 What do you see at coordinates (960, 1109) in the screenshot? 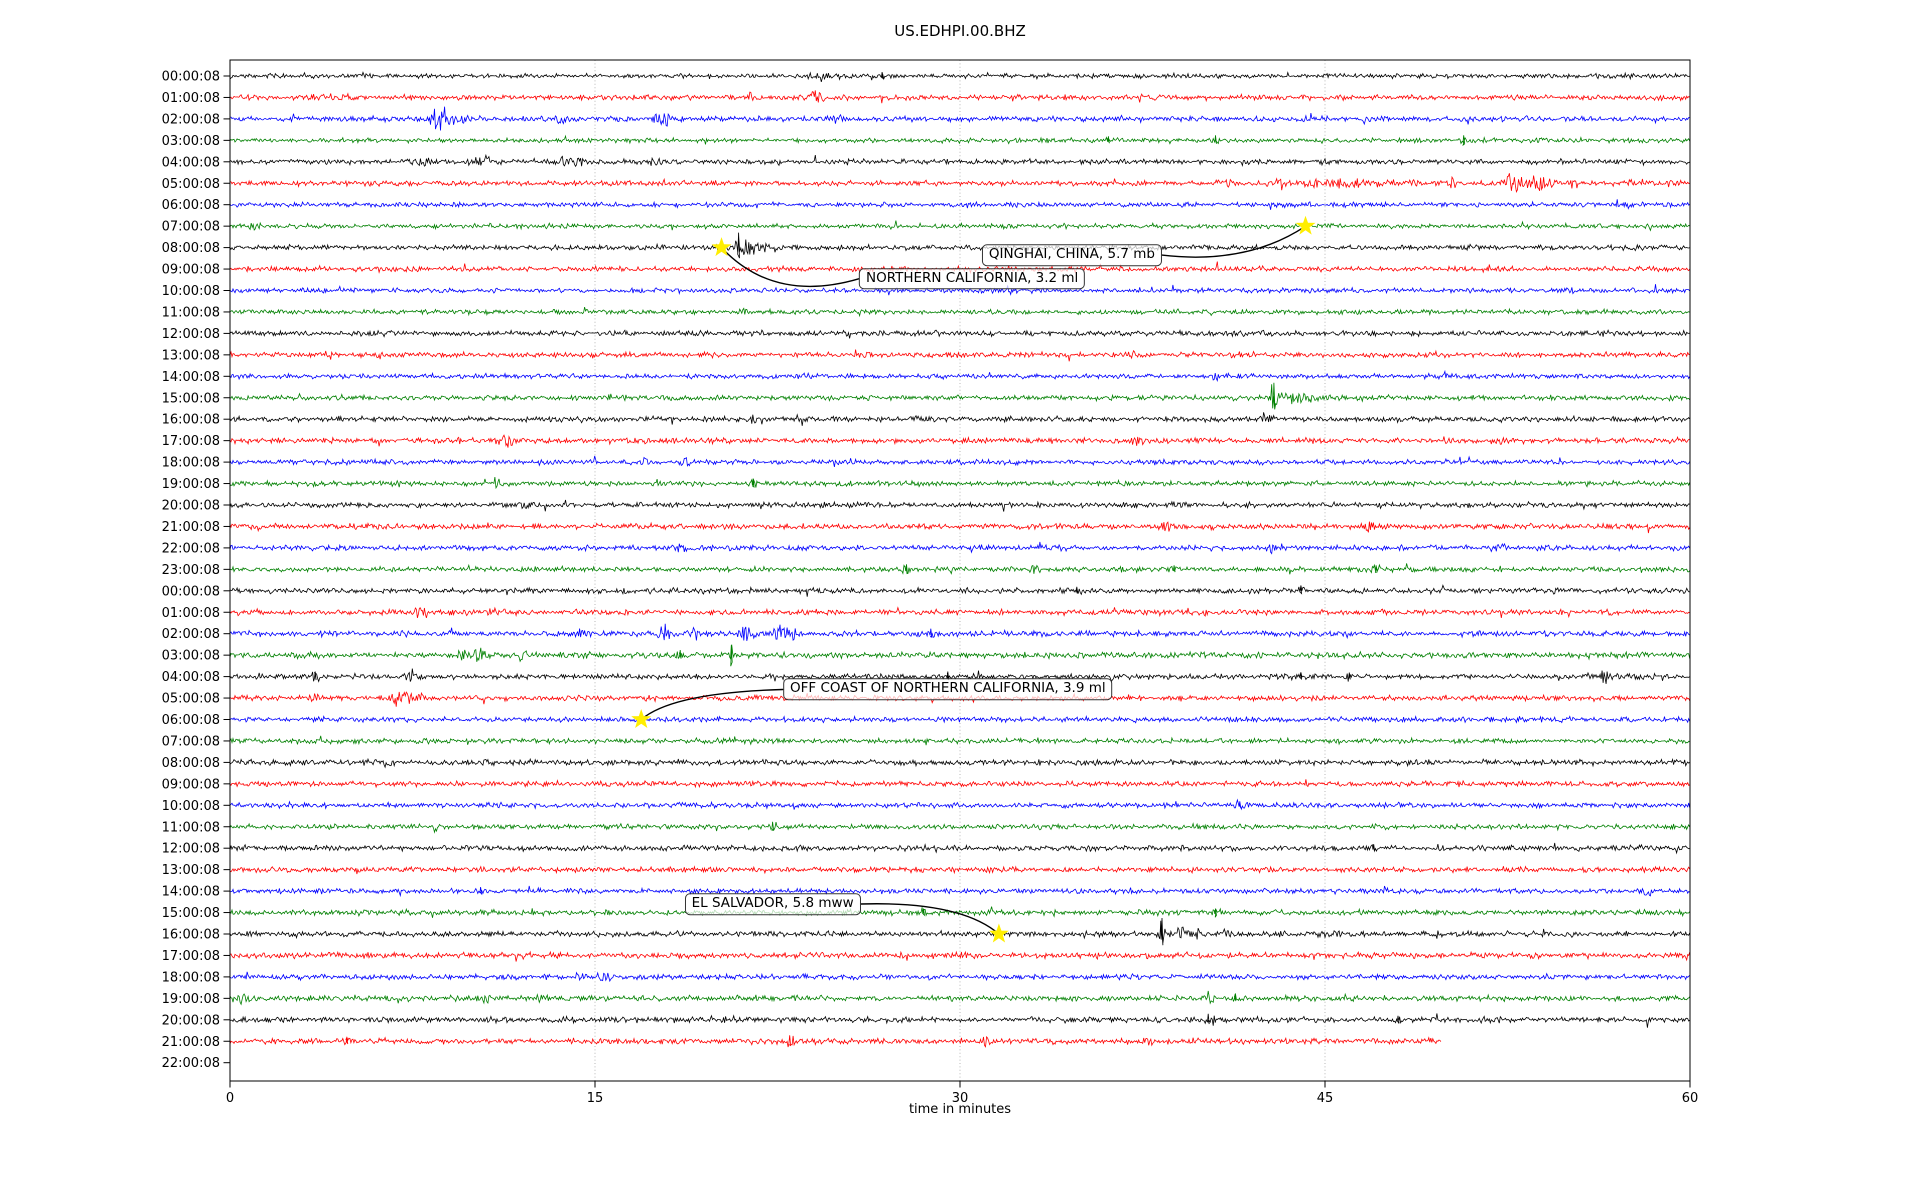
I see `x-axis-title: time in minutes` at bounding box center [960, 1109].